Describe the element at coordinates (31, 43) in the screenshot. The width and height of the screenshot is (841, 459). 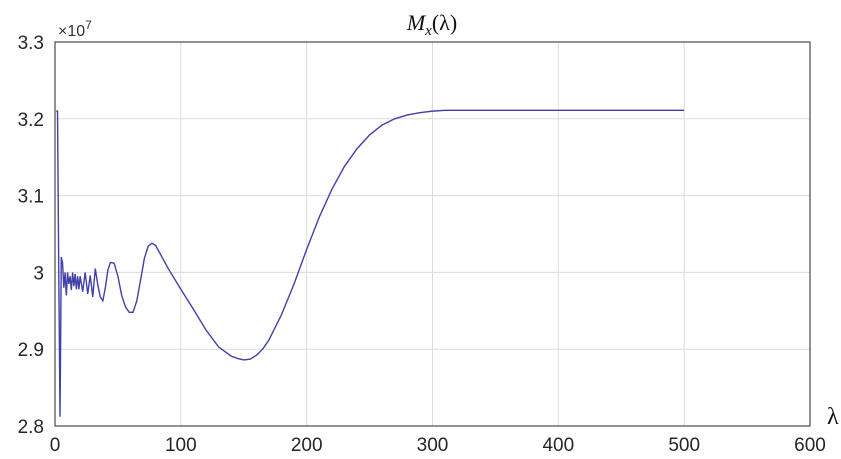
I see `y-tick-label: 3.3` at that location.